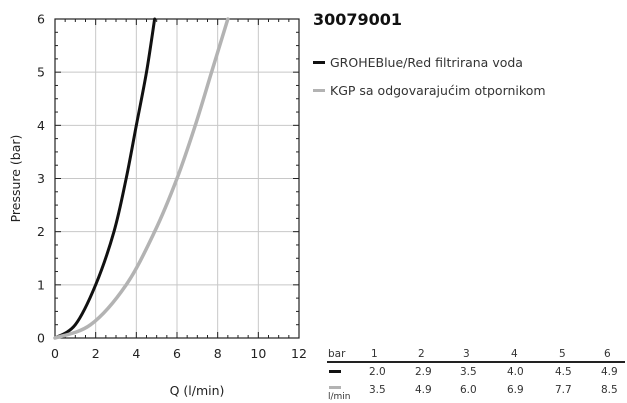 This screenshot has height=403, width=627. I want to click on y-tick-label: 5, so click(41, 72).